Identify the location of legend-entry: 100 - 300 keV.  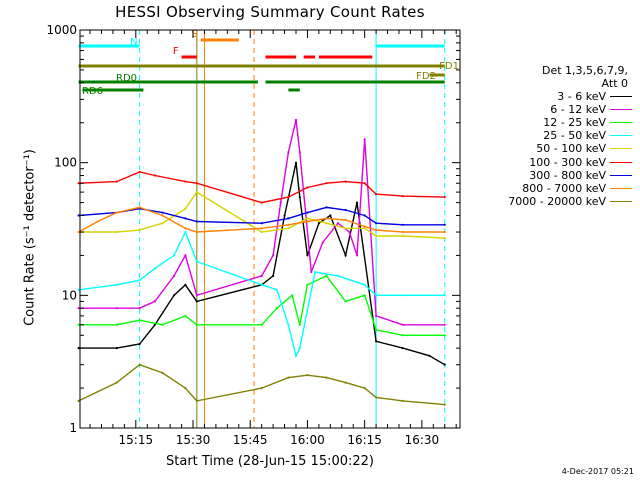
(554, 162).